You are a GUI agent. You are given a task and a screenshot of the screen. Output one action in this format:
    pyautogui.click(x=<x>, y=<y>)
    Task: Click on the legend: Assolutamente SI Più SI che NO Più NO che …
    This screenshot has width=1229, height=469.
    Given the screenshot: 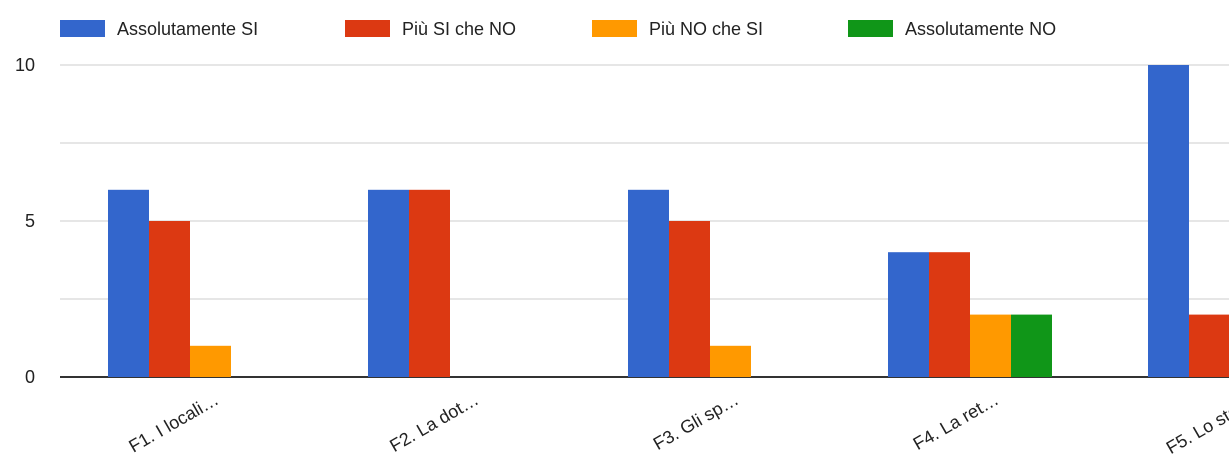 What is the action you would take?
    pyautogui.click(x=558, y=29)
    